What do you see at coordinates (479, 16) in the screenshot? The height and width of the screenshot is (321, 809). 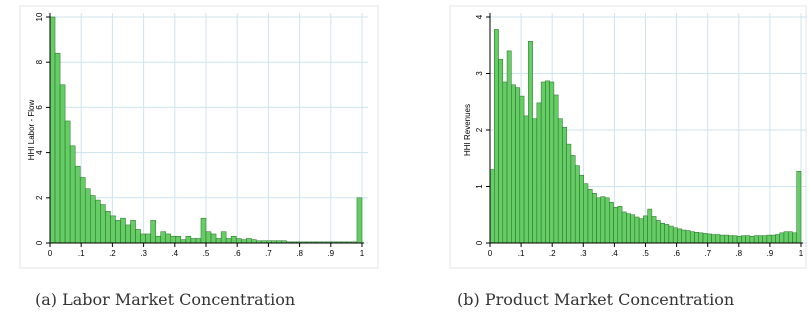 I see `y-tick-label: 4` at bounding box center [479, 16].